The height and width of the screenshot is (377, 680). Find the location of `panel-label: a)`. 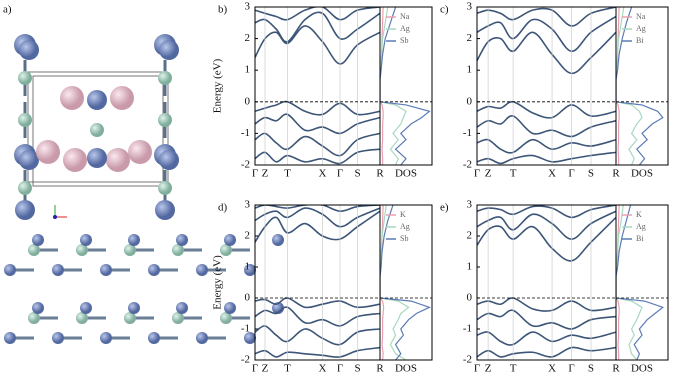

panel-label: a) is located at coordinates (7, 10).